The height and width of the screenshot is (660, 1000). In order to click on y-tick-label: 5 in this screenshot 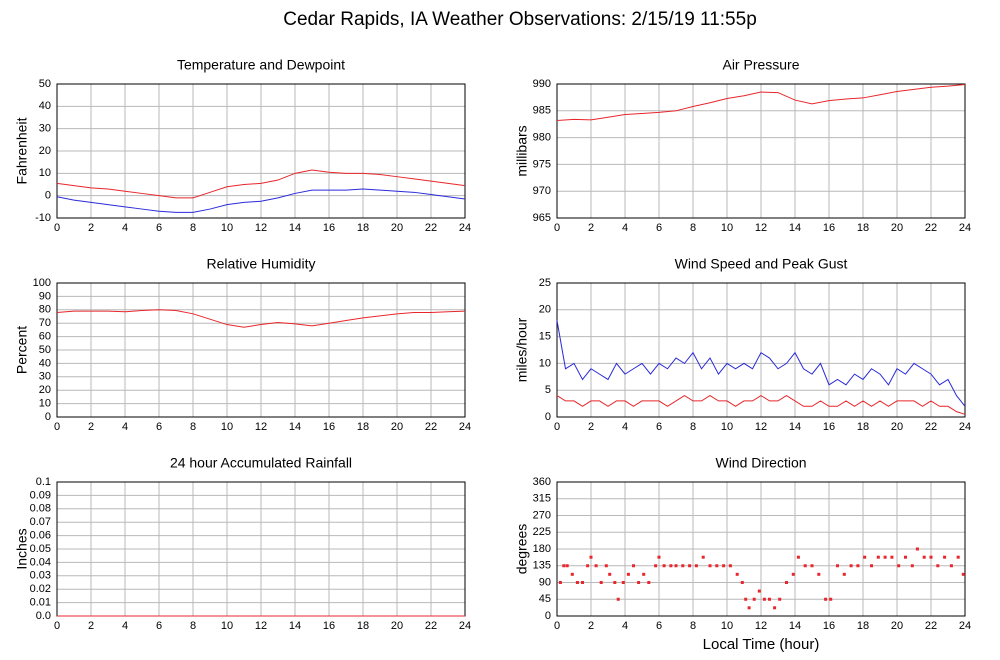, I will do `click(548, 390)`.